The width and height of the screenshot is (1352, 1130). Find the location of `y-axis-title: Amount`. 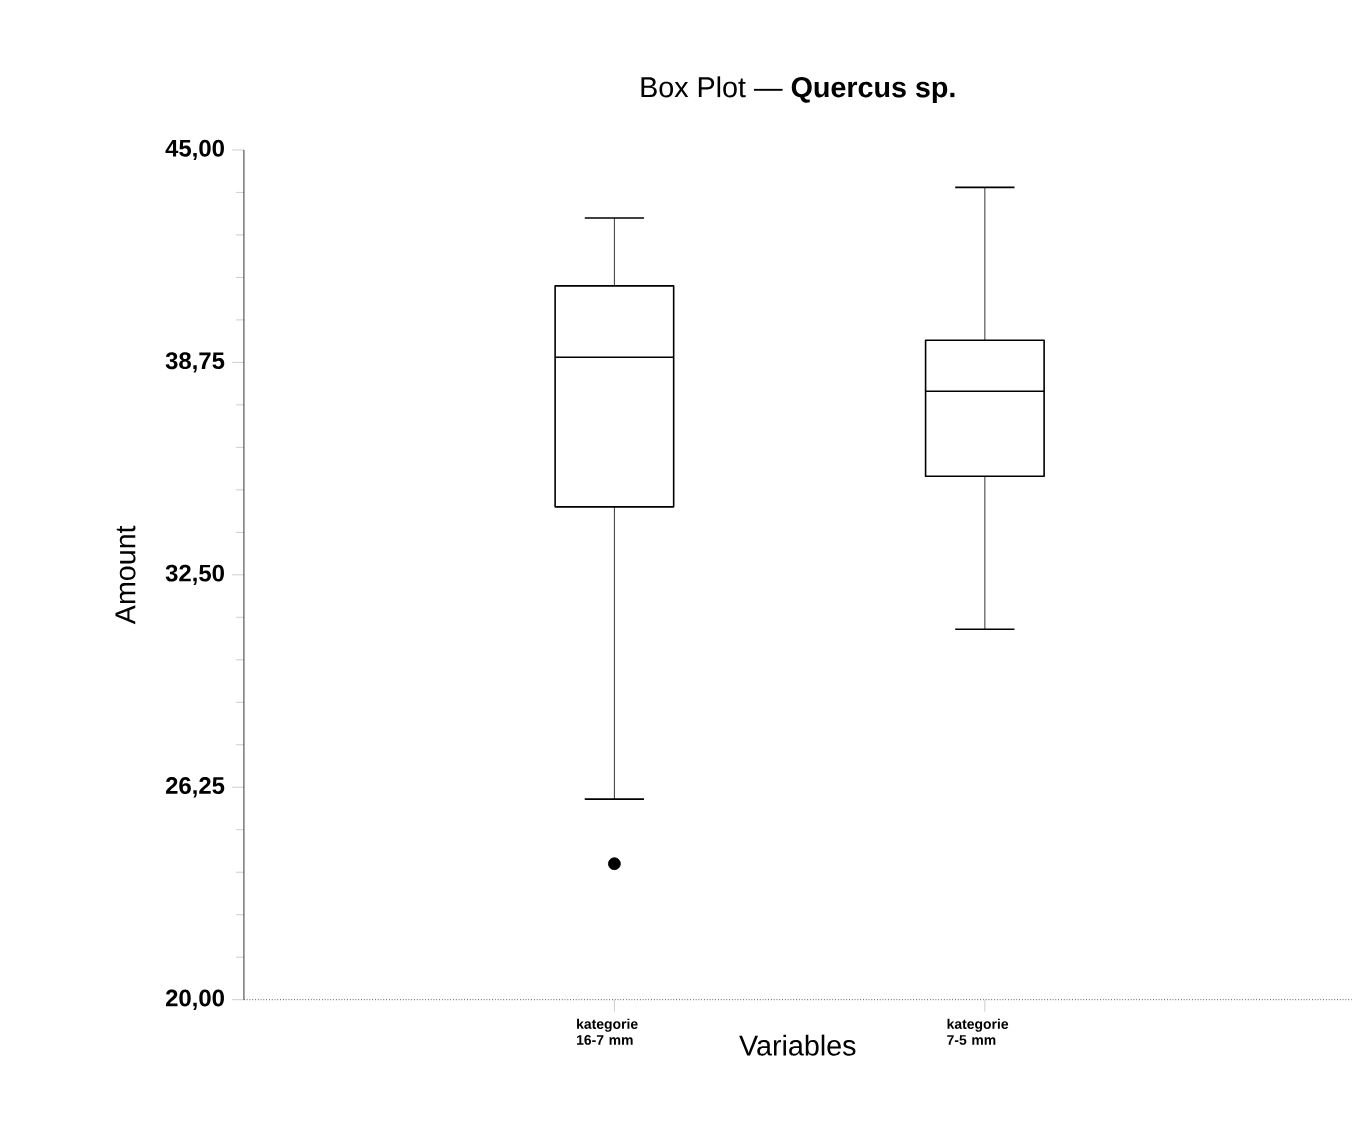

y-axis-title: Amount is located at coordinates (125, 575).